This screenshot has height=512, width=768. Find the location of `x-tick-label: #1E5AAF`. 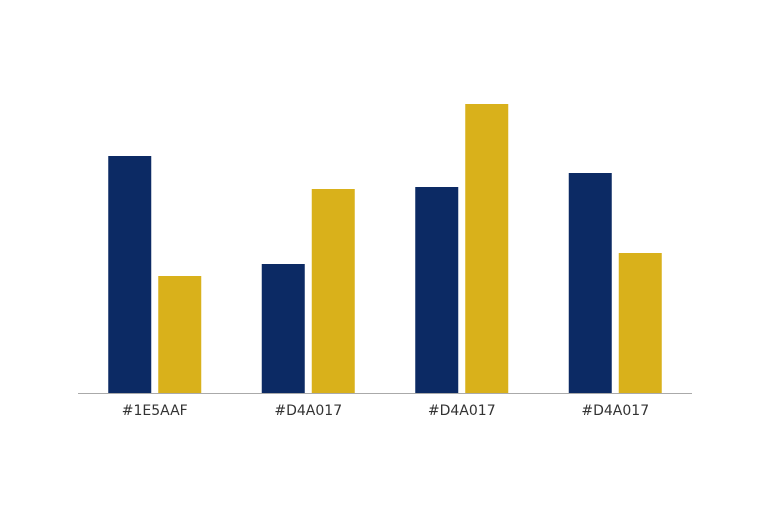

x-tick-label: #1E5AAF is located at coordinates (155, 411).